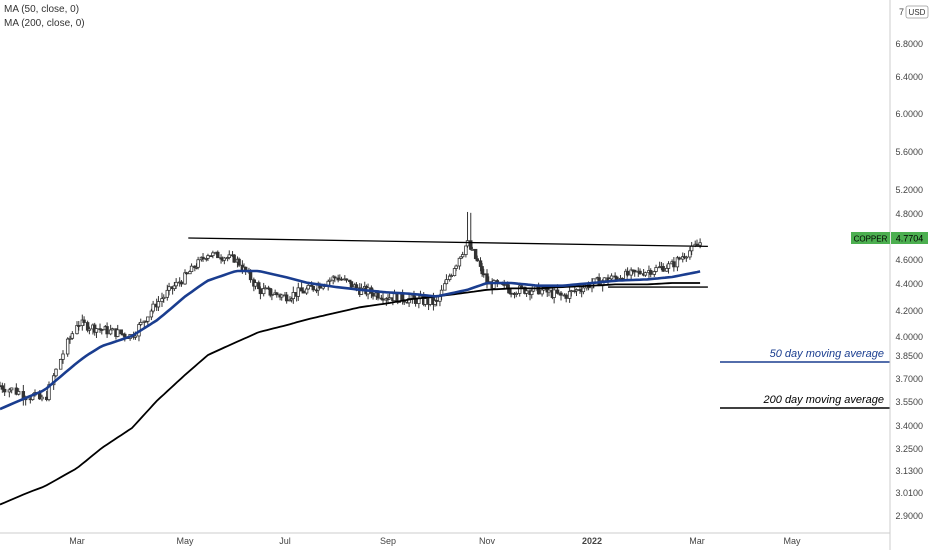 The image size is (932, 550). I want to click on price-tick-label: 3.0100, so click(909, 493).